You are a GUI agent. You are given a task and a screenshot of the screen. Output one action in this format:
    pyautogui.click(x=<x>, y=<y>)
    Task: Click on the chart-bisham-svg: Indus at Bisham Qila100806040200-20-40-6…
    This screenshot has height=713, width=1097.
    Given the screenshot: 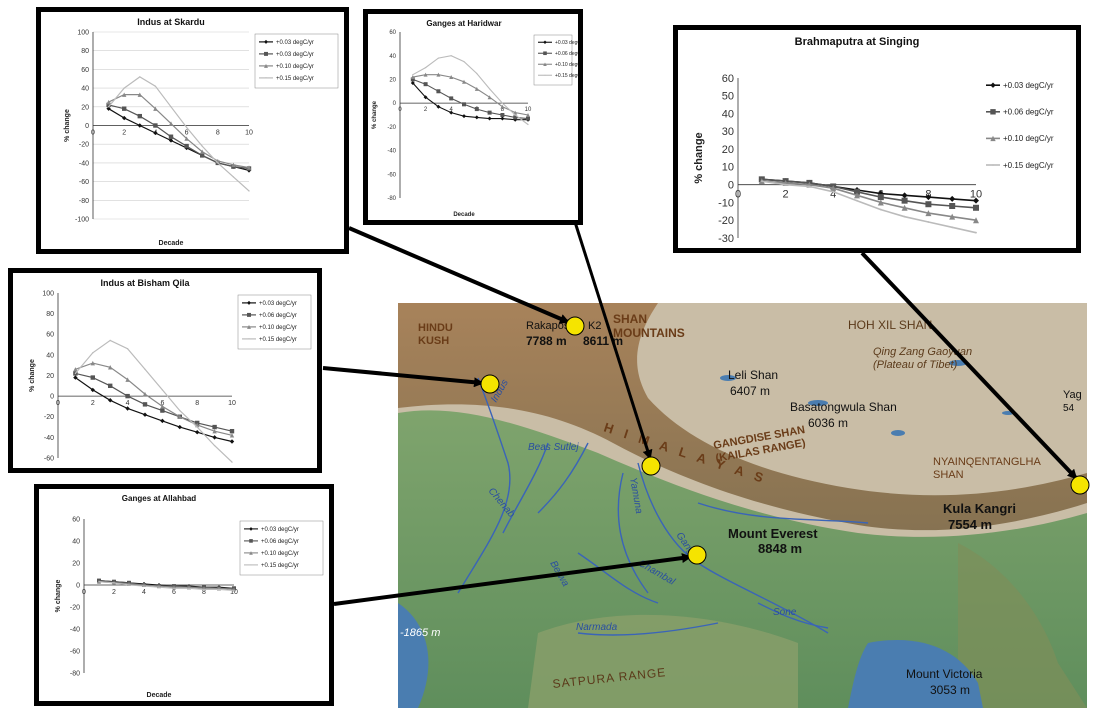 What is the action you would take?
    pyautogui.click(x=170, y=370)
    